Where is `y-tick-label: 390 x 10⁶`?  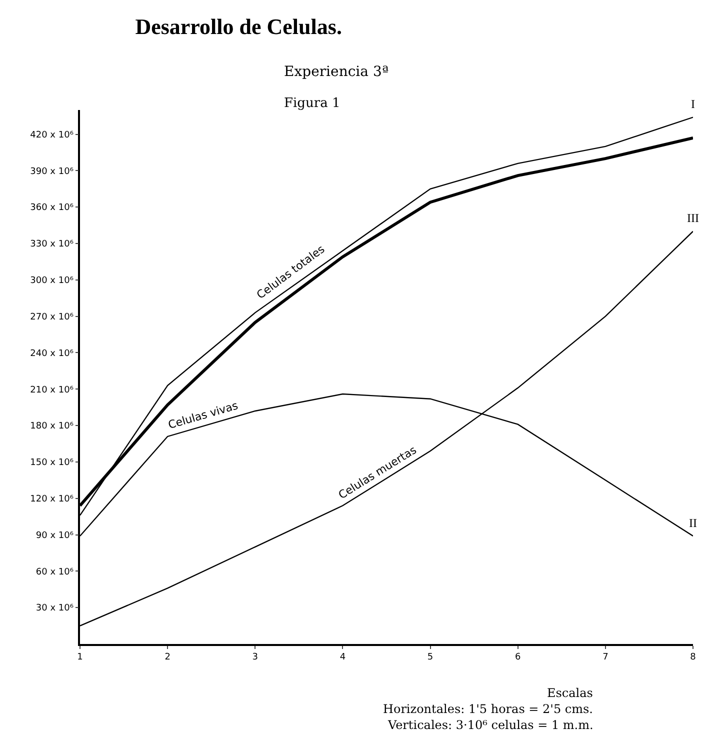 y-tick-label: 390 x 10⁶ is located at coordinates (52, 171).